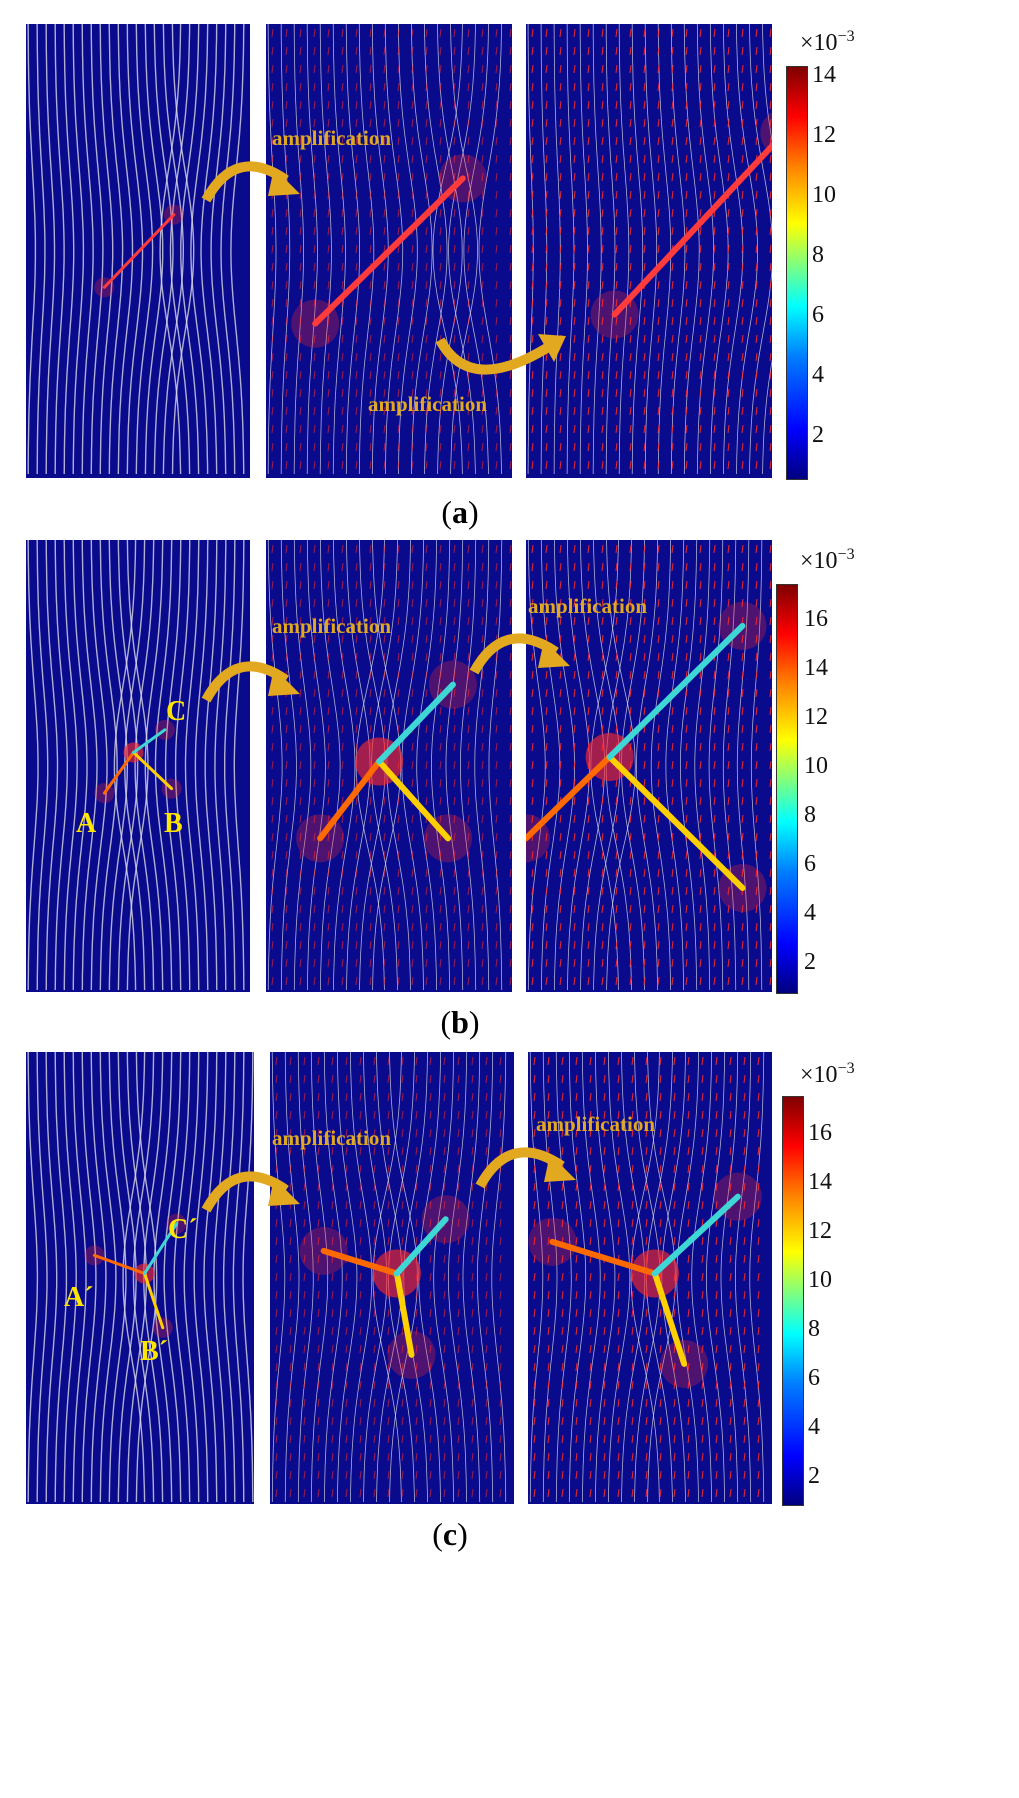  I want to click on colorbar-tick-label: 12, so click(824, 135).